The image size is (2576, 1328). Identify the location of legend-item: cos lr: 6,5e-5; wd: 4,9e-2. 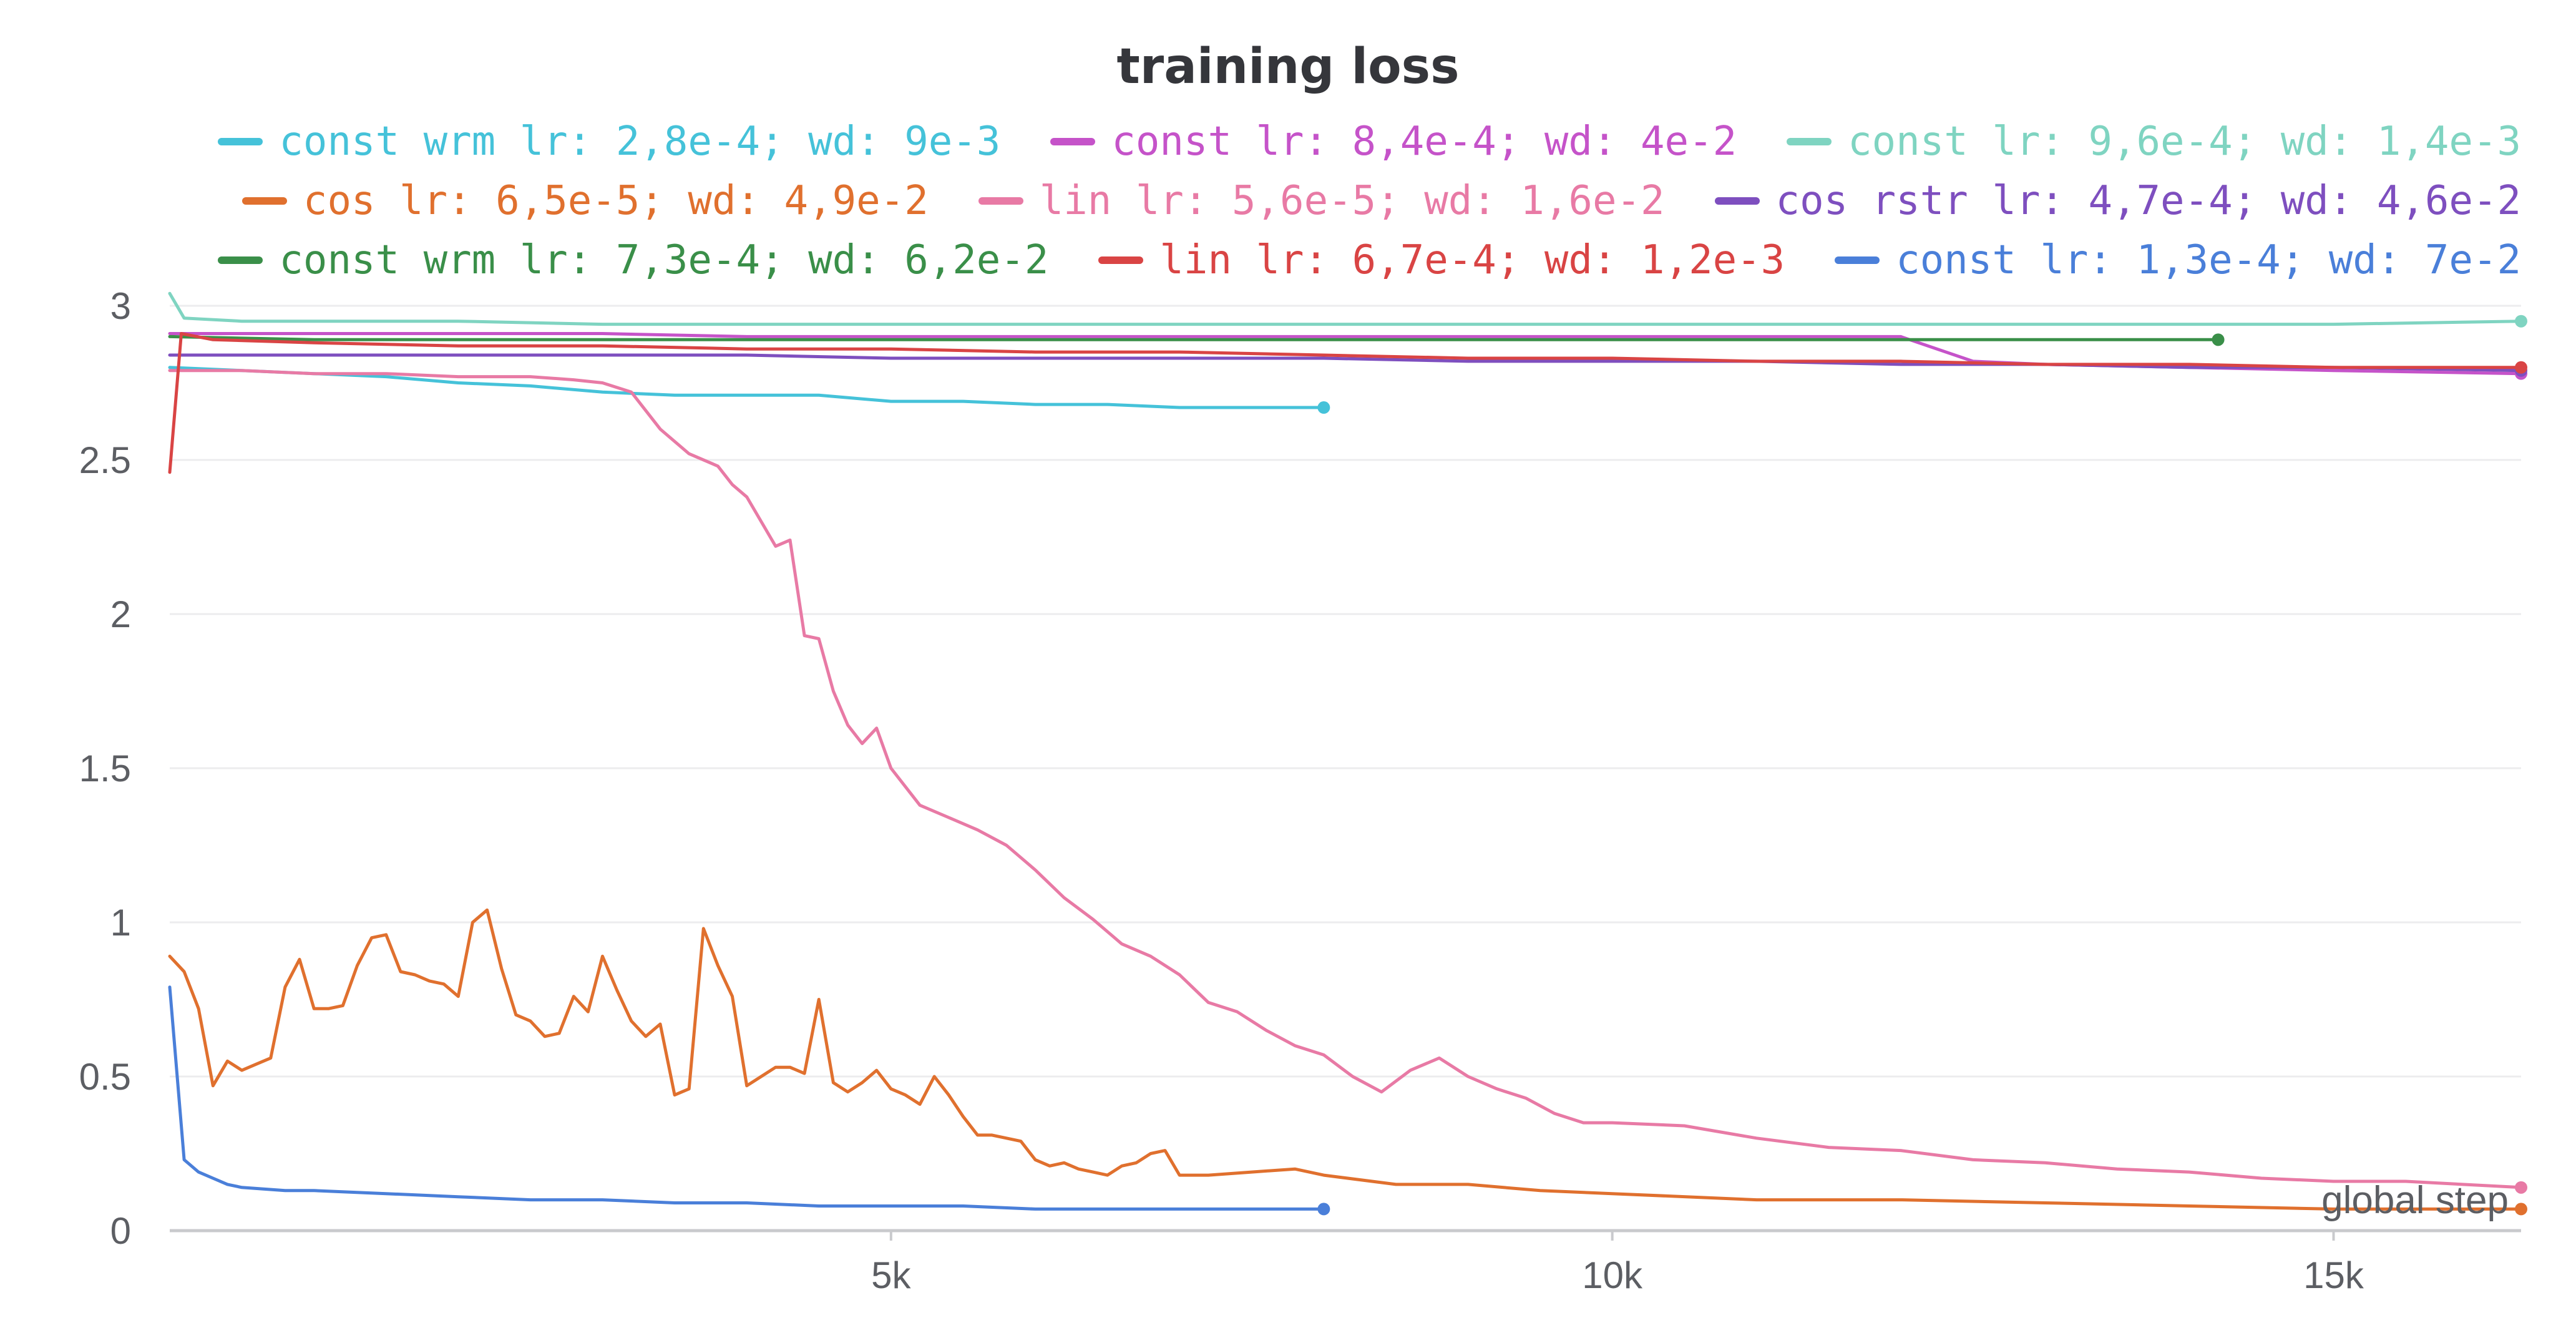
(585, 201).